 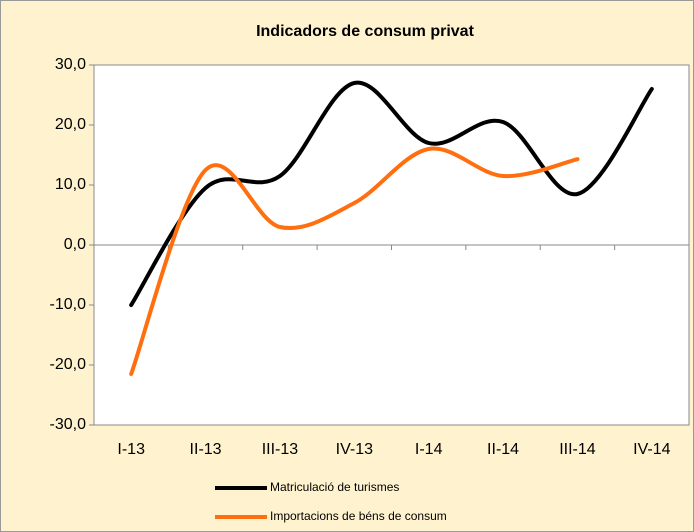 What do you see at coordinates (70, 184) in the screenshot?
I see `y-tick-label: 10,0` at bounding box center [70, 184].